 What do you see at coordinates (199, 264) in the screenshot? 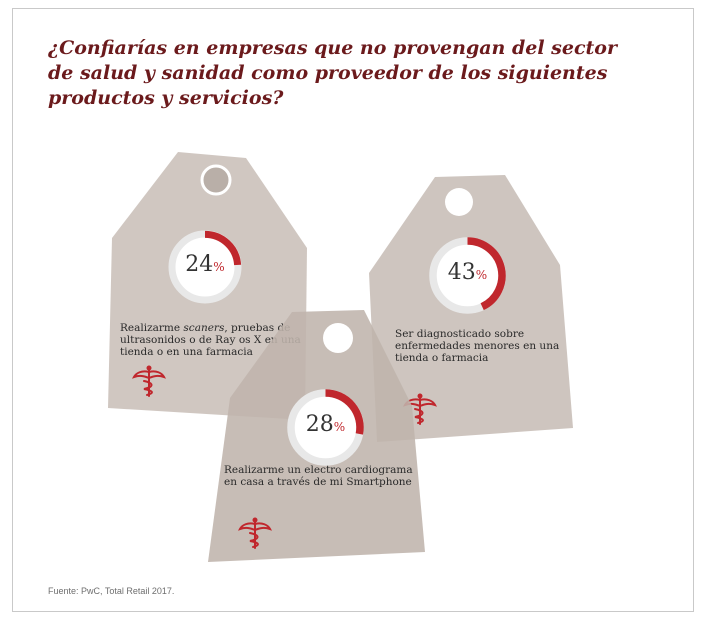
I see `percent-value: 24` at bounding box center [199, 264].